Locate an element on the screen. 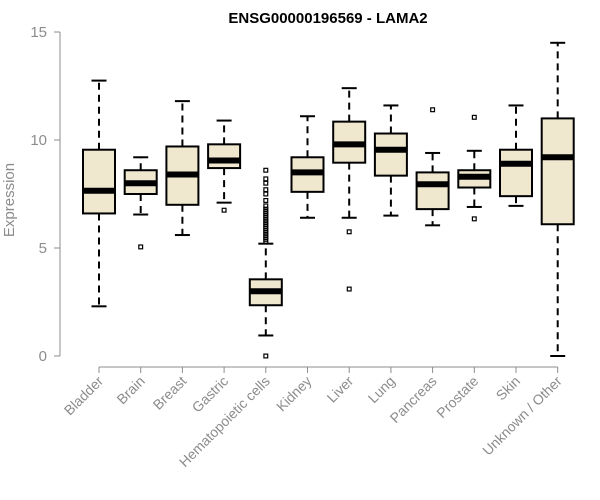 This screenshot has height=500, width=600. y-tick-label: 0 is located at coordinates (43, 356).